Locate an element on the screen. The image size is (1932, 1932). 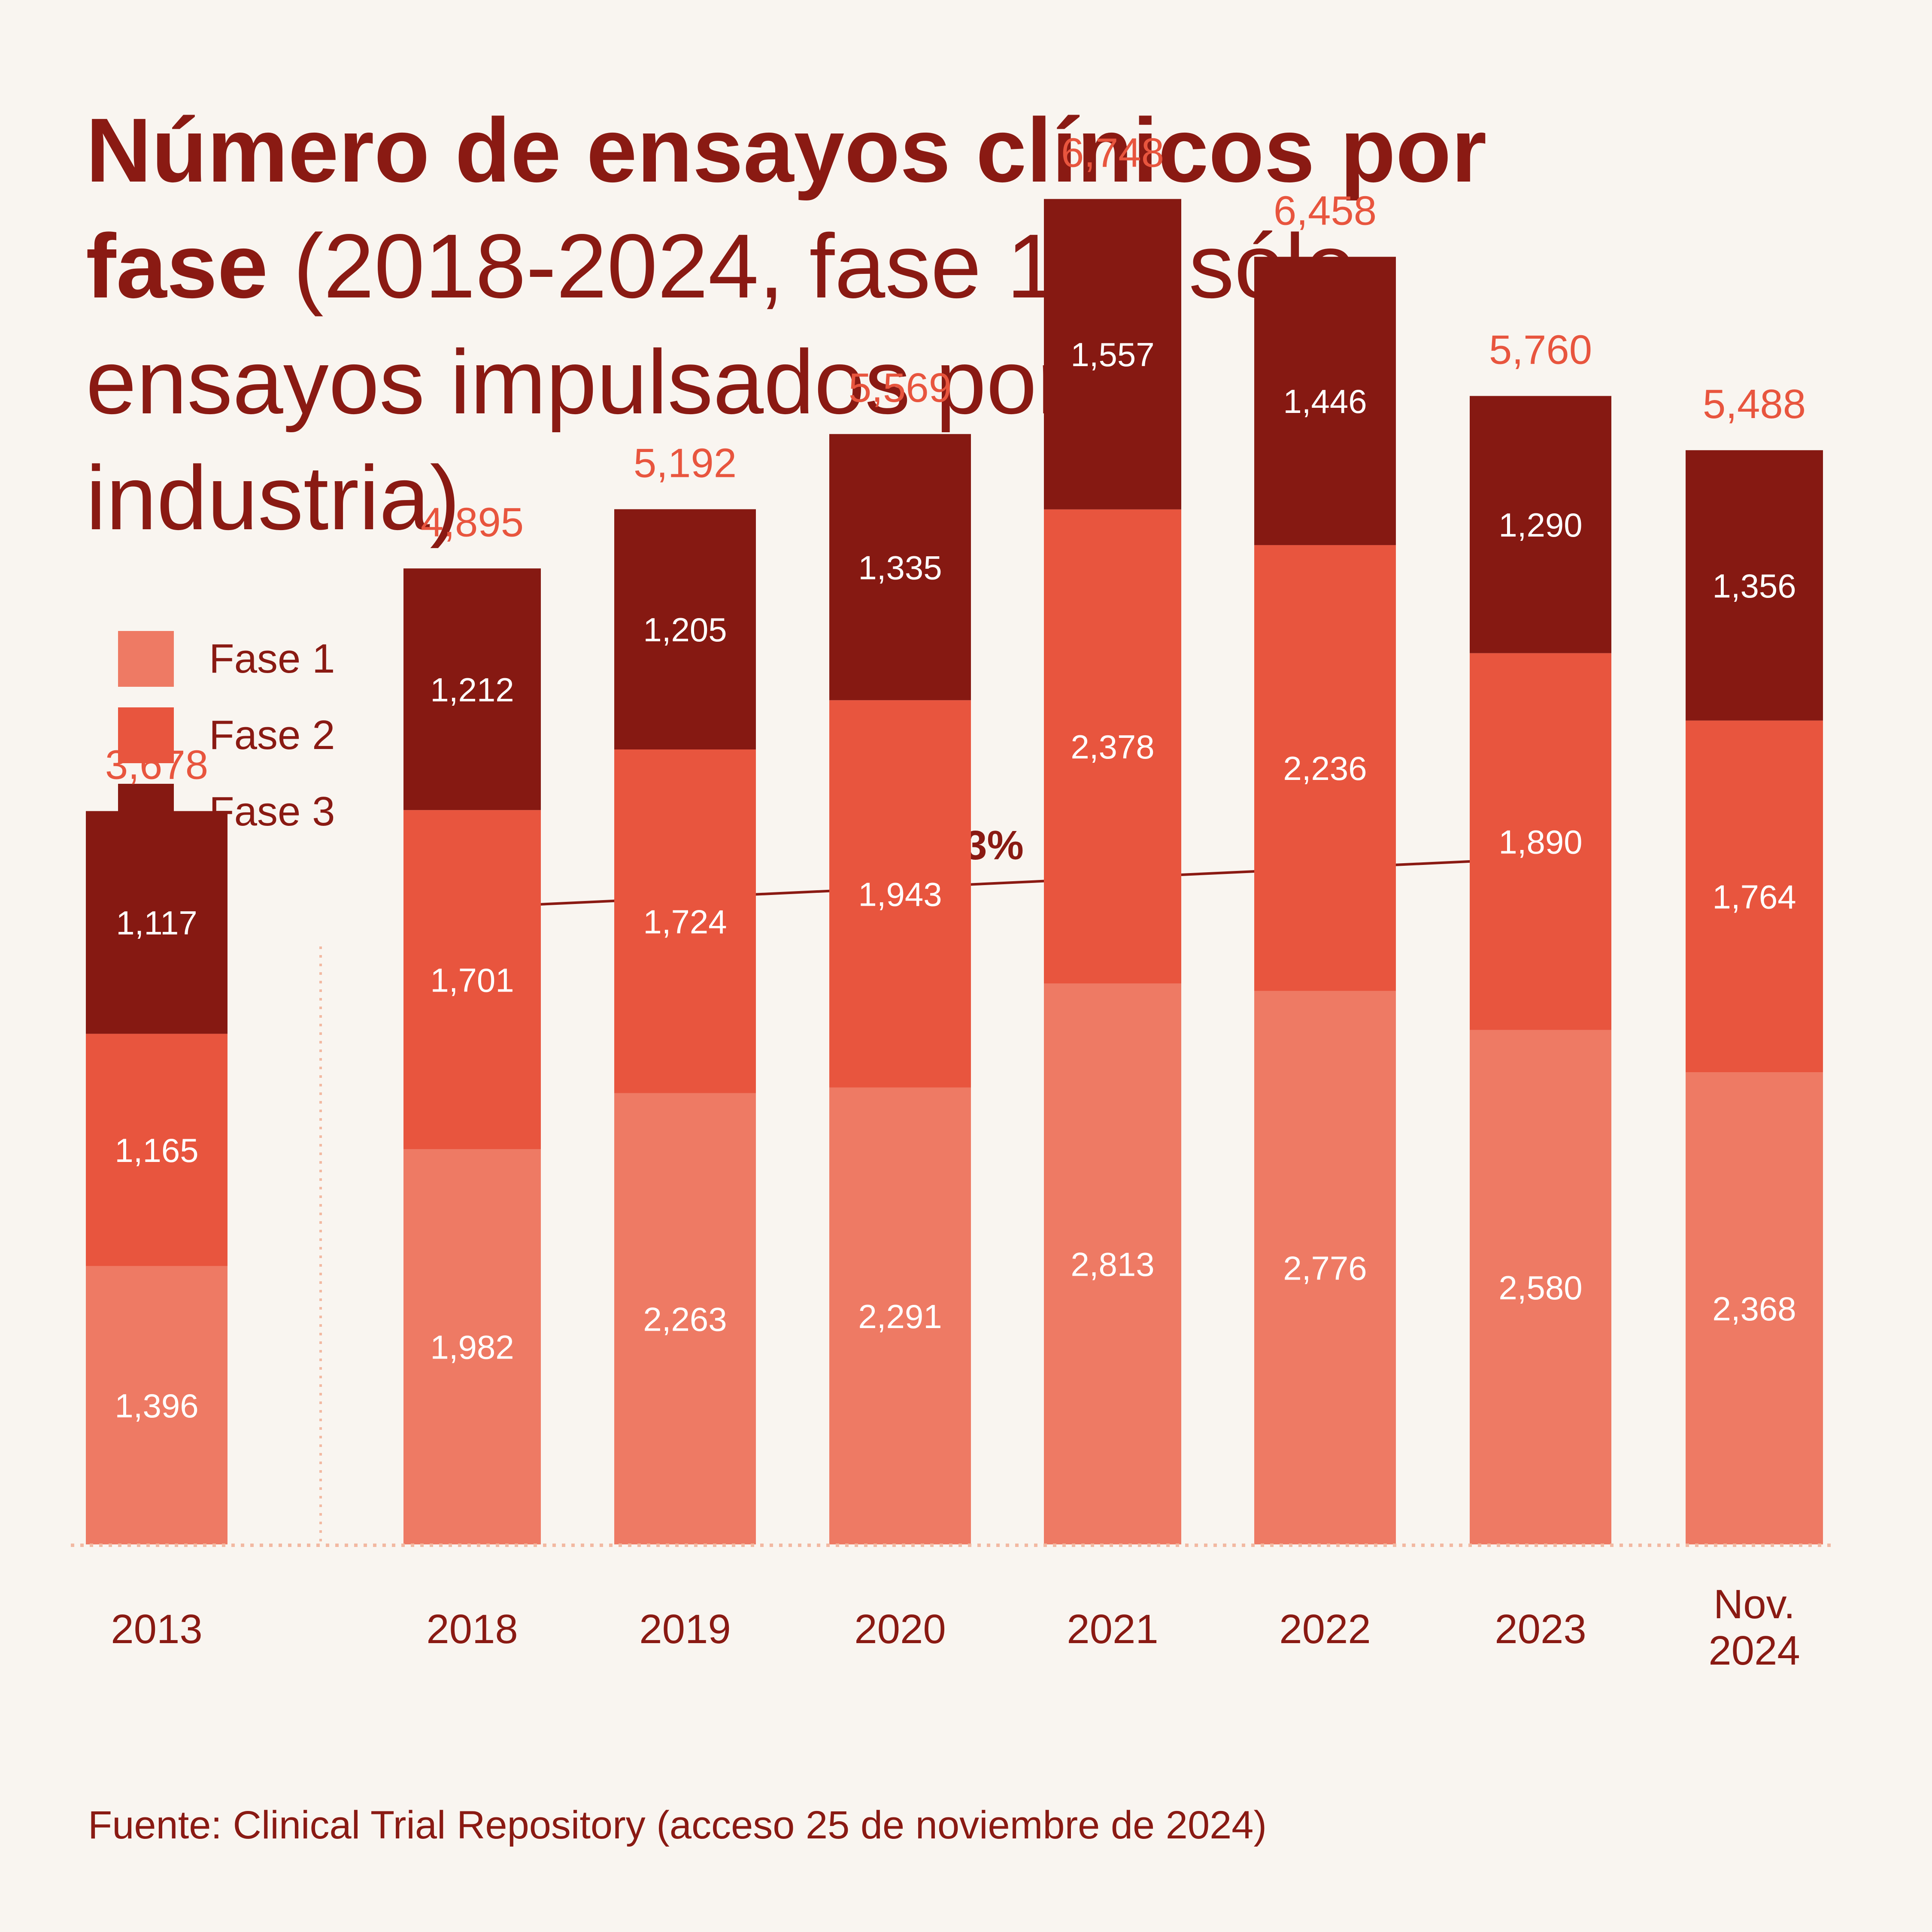
x-tick-label: 2024 is located at coordinates (1754, 1651).